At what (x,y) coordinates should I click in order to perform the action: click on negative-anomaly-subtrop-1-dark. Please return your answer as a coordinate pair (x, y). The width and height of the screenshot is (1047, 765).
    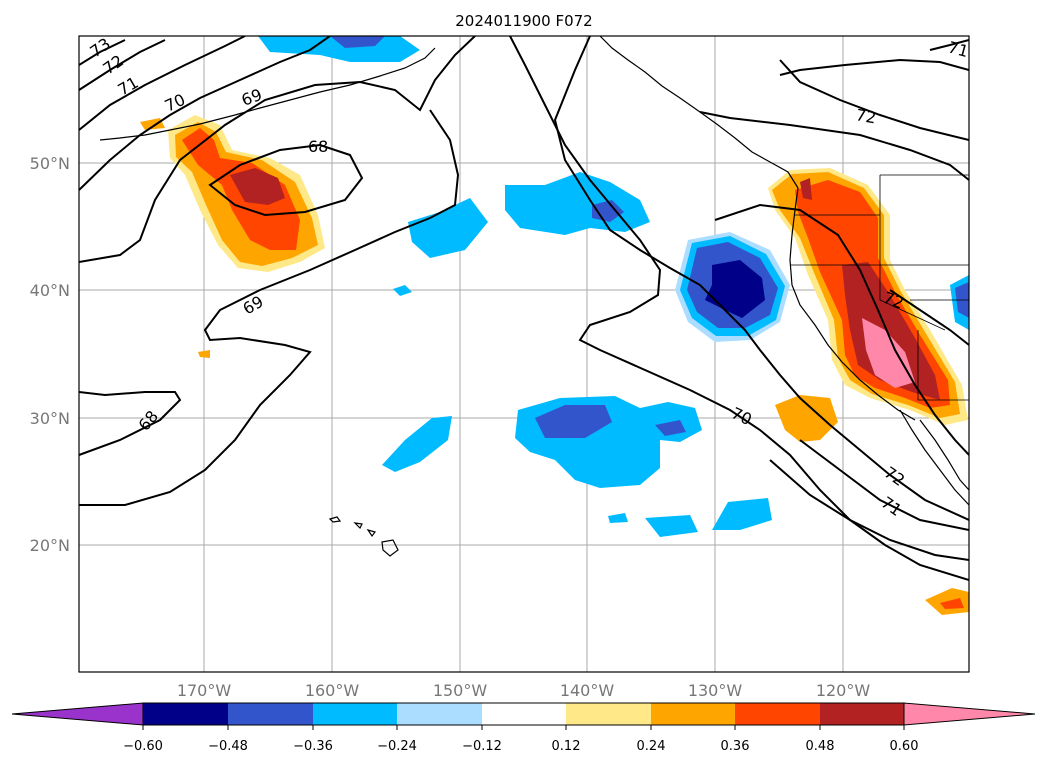
    Looking at the image, I should click on (573, 421).